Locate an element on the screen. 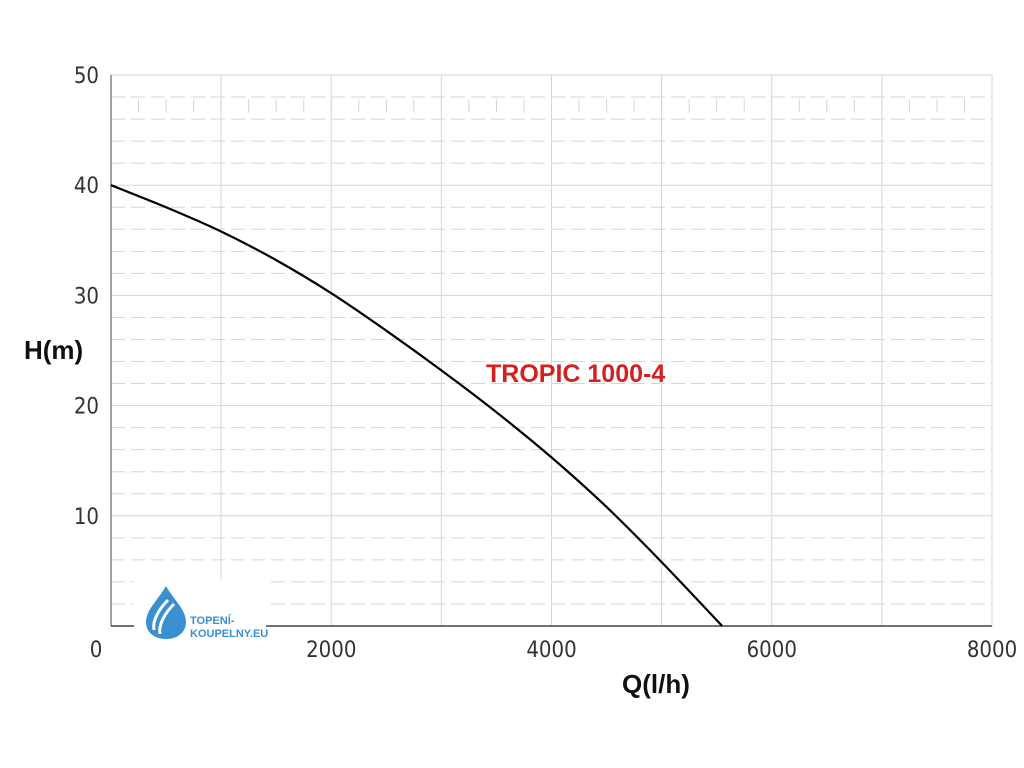  y-axis-title: H(m) is located at coordinates (53, 350).